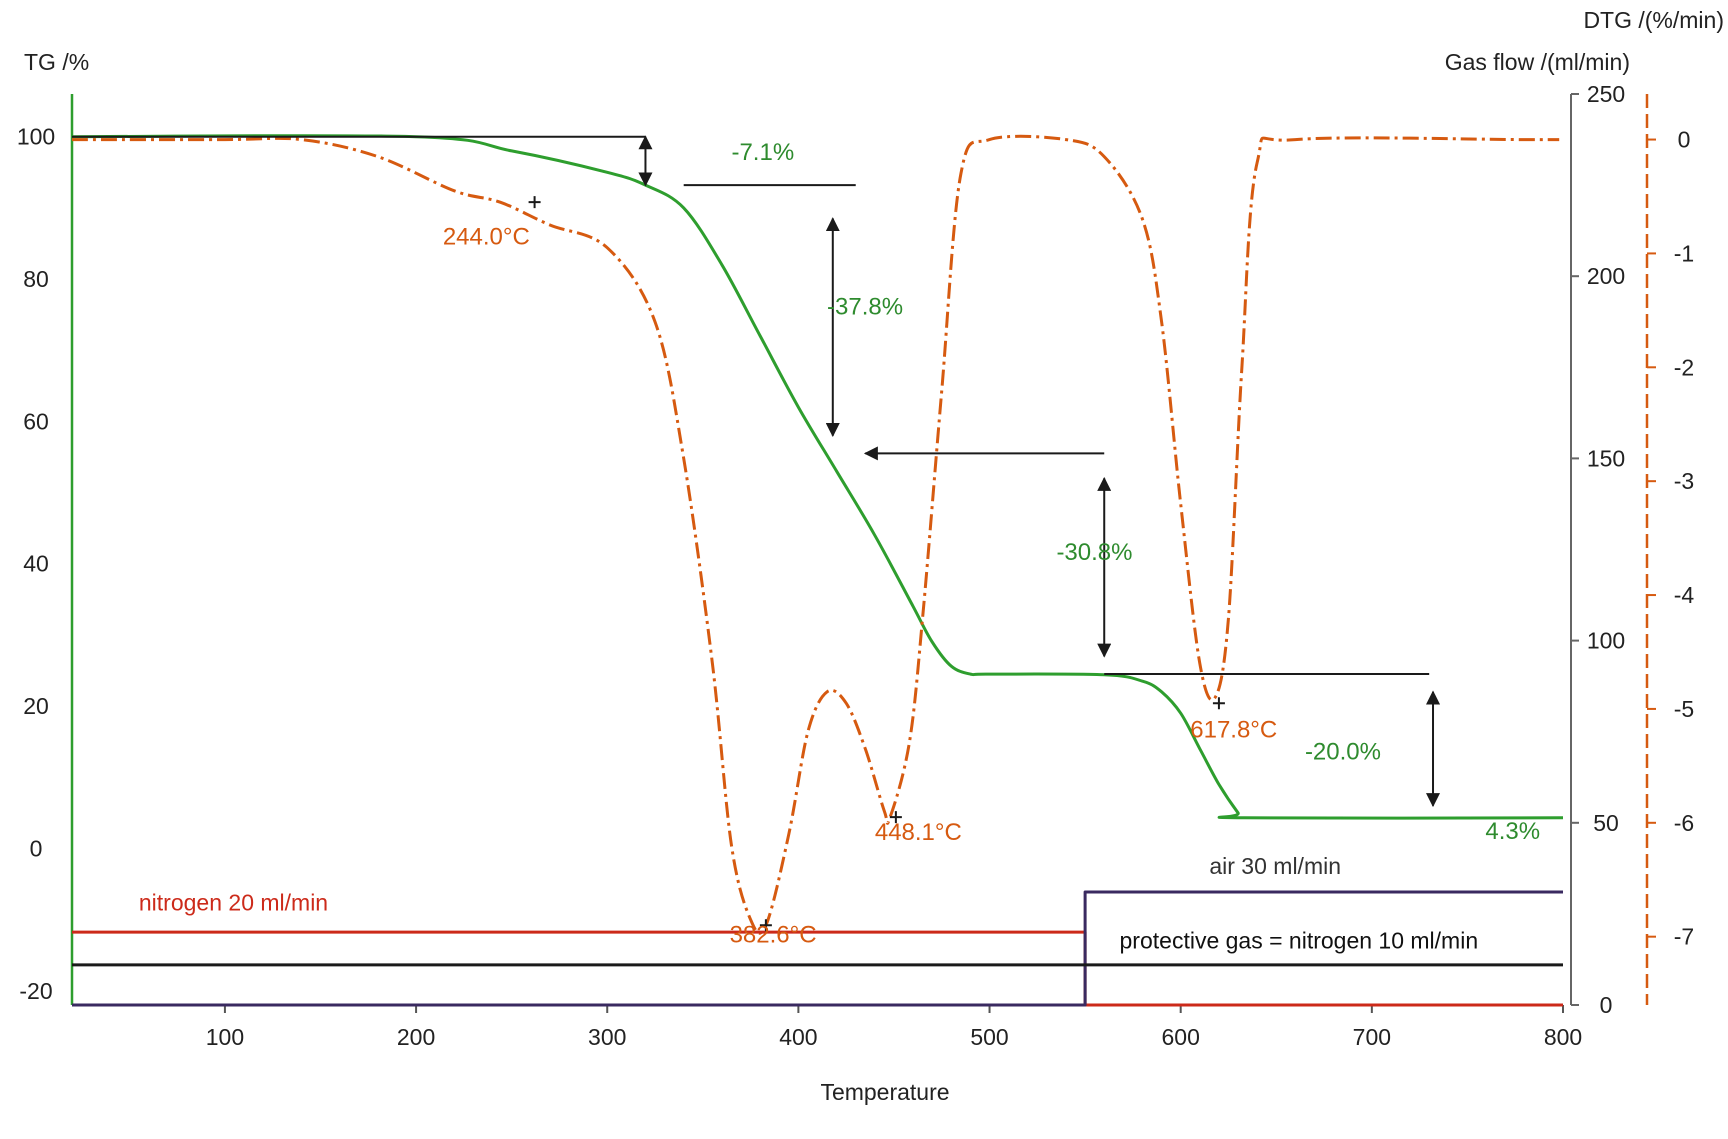 Image resolution: width=1728 pixels, height=1139 pixels. What do you see at coordinates (1299, 941) in the screenshot?
I see `gas-flow-label: protective gas = nitrogen 10 ml/min` at bounding box center [1299, 941].